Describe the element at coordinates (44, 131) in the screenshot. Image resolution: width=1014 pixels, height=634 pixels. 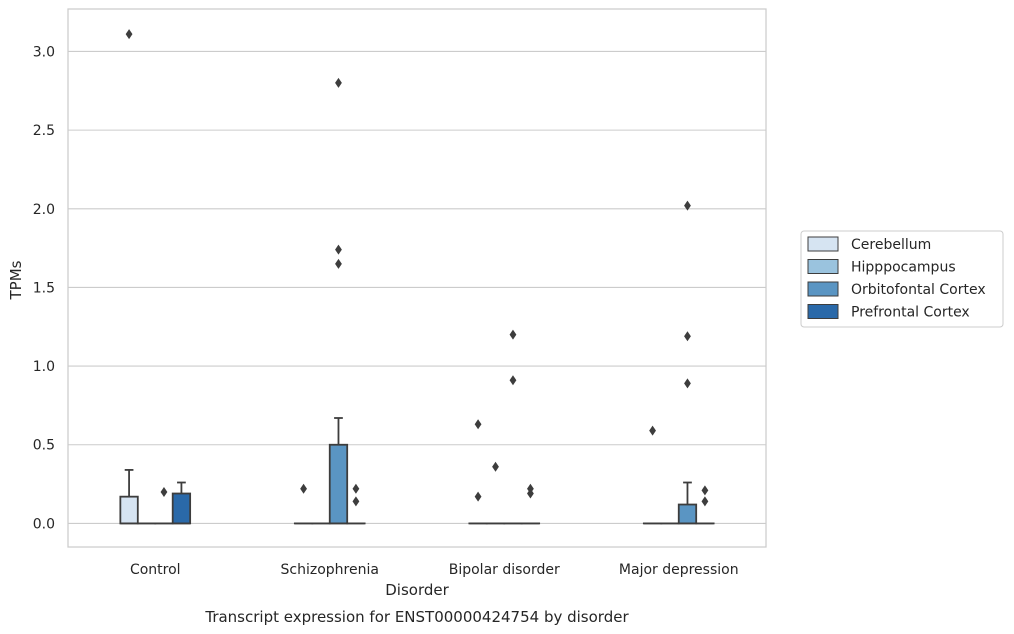
I see `y-tick-label: 2.5` at that location.